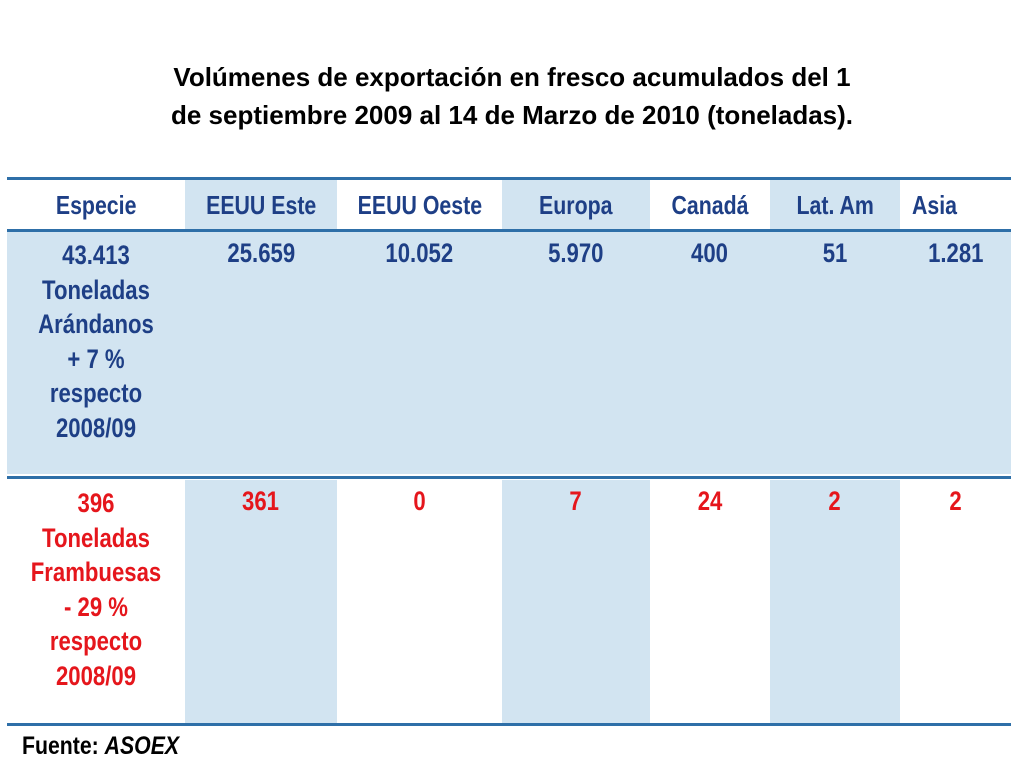 Image resolution: width=1024 pixels, height=768 pixels. What do you see at coordinates (710, 205) in the screenshot?
I see `header-canada: Canadá` at bounding box center [710, 205].